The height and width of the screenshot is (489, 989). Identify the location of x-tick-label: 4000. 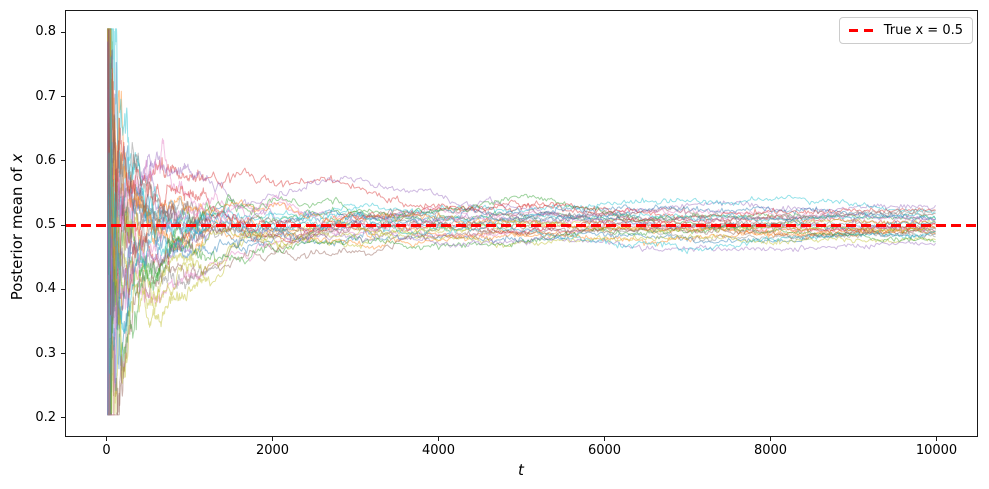
(438, 450).